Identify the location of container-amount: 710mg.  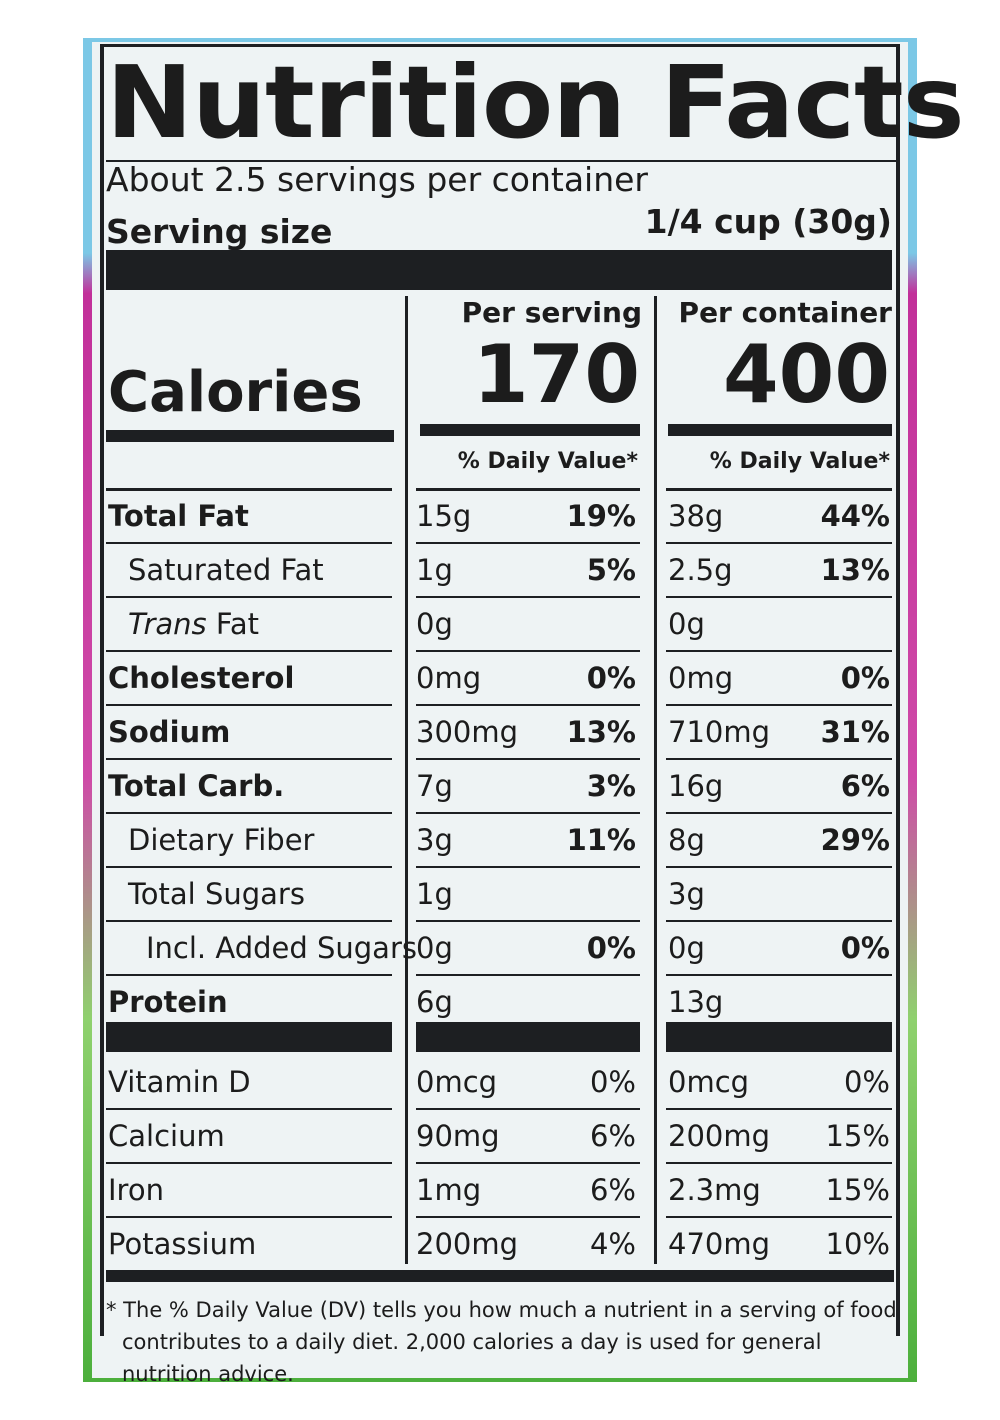
(719, 732).